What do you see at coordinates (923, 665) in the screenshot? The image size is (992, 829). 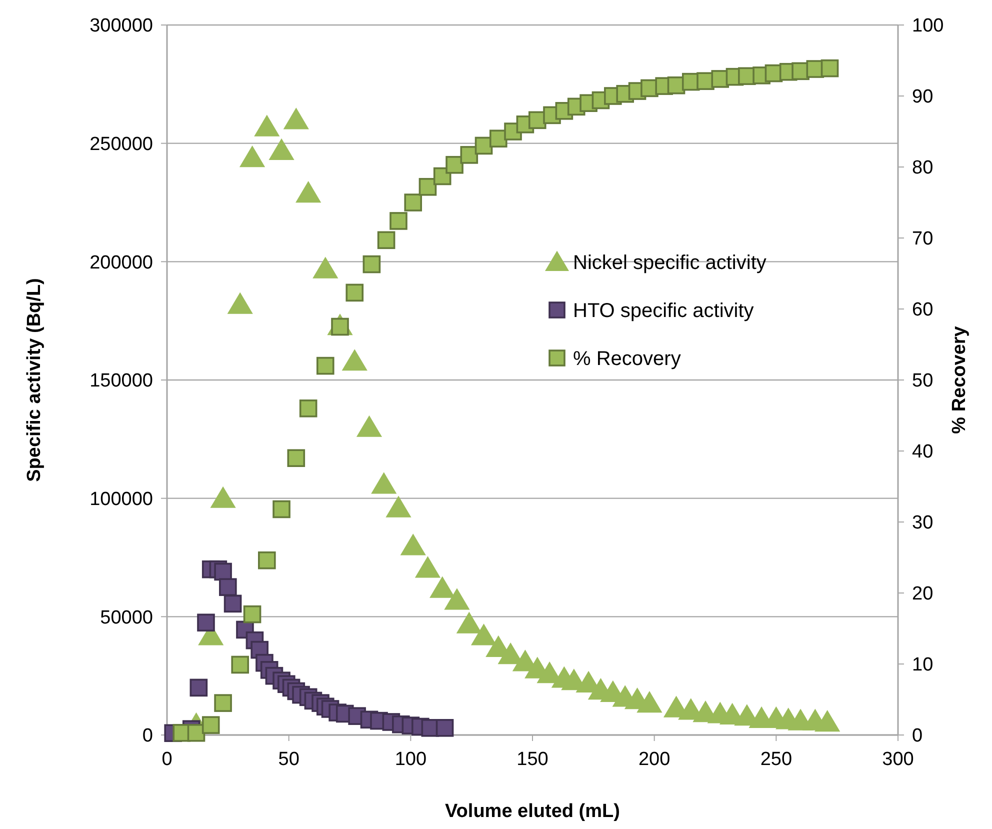 I see `y2-tick-label: 10` at bounding box center [923, 665].